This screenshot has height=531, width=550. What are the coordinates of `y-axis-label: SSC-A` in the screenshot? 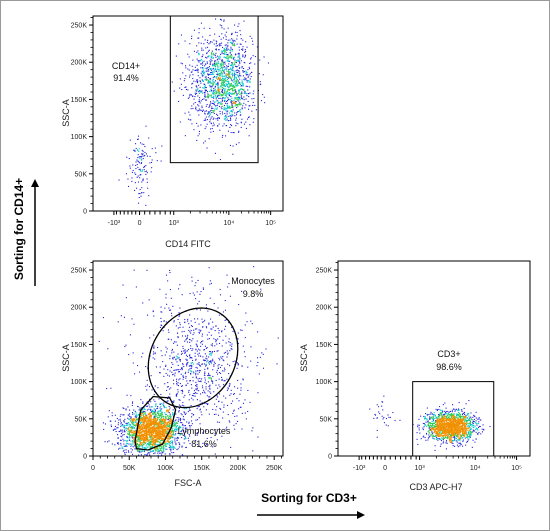 It's located at (66, 358).